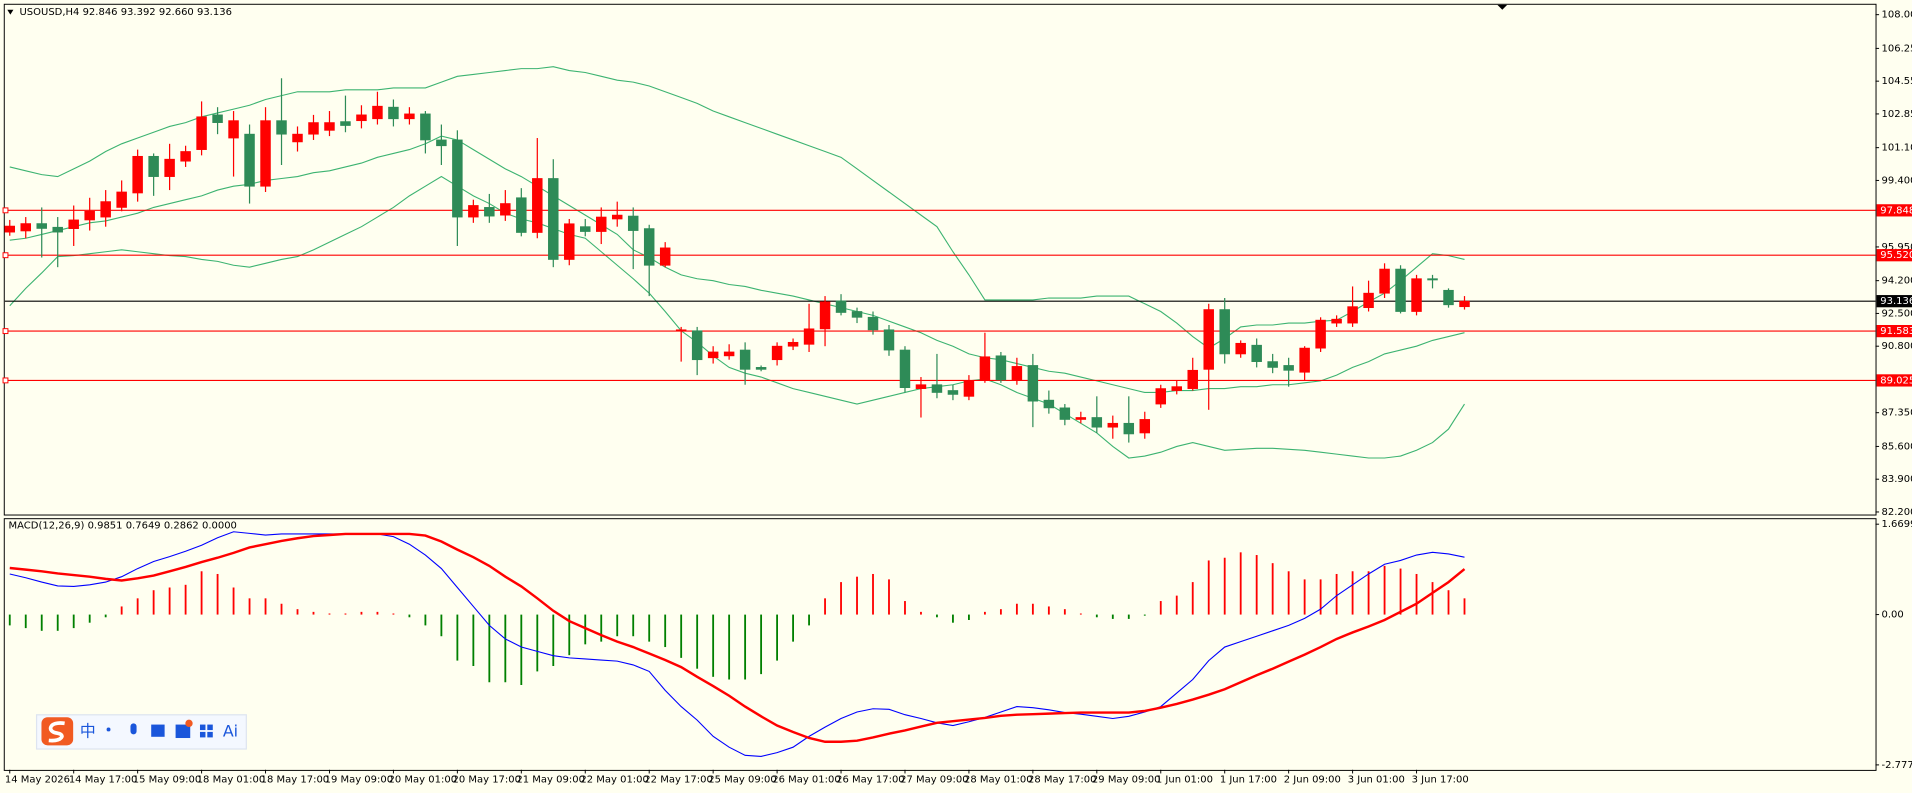 This screenshot has width=1912, height=793. What do you see at coordinates (230, 730) in the screenshot?
I see `ime-ai: Ai` at bounding box center [230, 730].